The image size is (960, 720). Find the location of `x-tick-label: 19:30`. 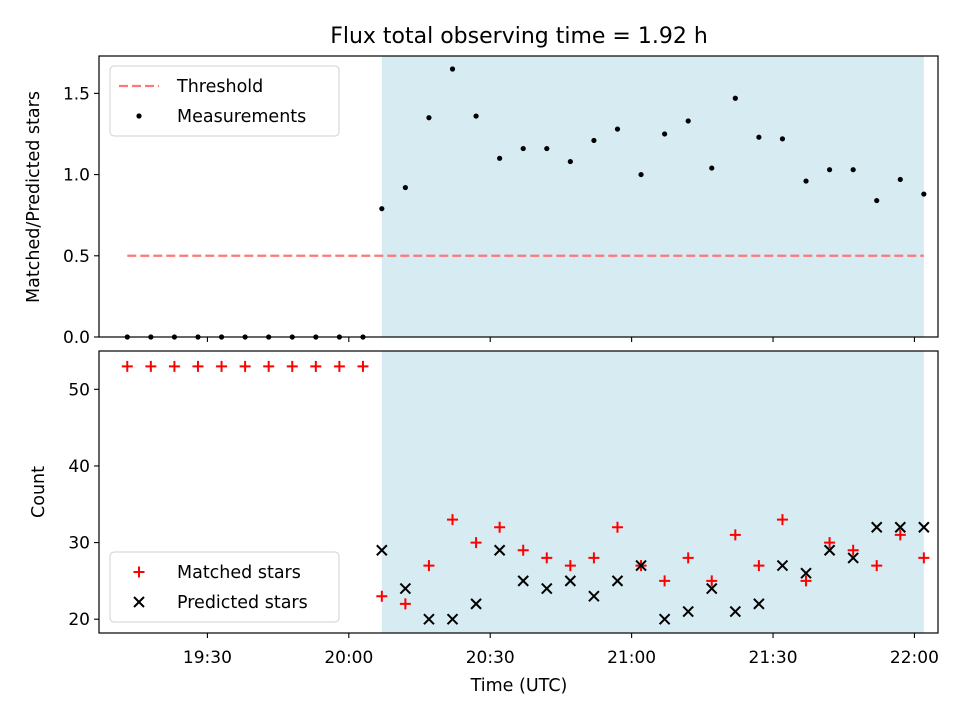

x-tick-label: 19:30 is located at coordinates (207, 658).